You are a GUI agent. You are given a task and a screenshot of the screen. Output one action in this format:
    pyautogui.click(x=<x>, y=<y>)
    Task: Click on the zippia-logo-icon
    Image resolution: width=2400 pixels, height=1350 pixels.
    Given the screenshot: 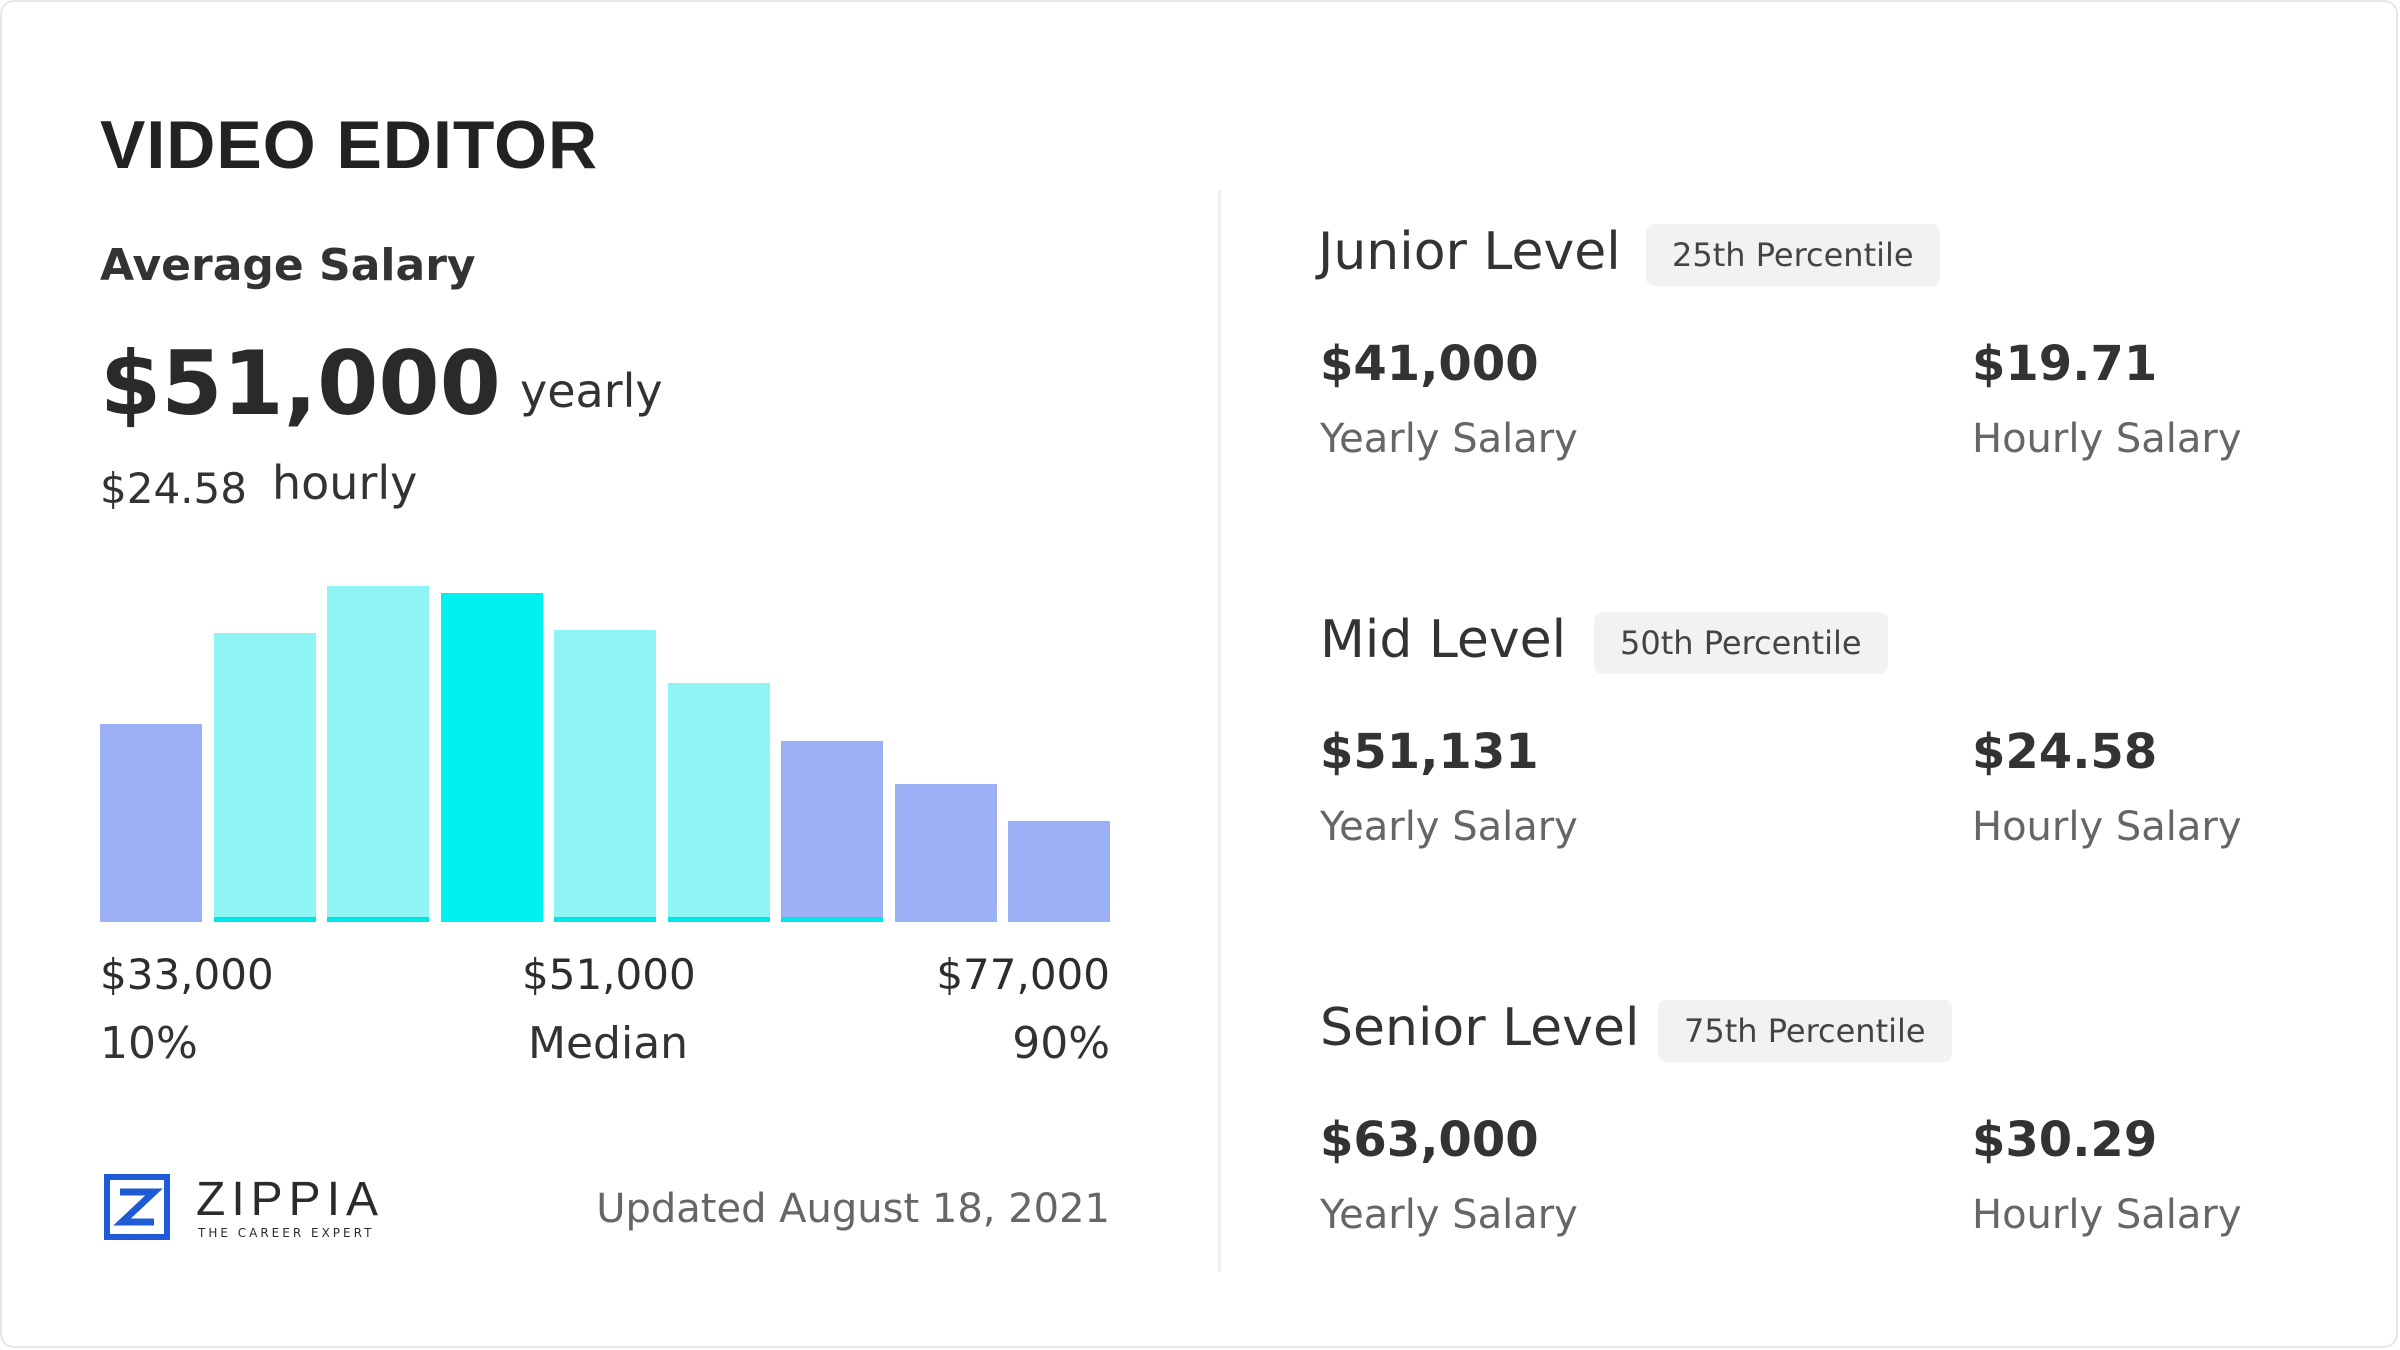 What is the action you would take?
    pyautogui.click(x=137, y=1207)
    